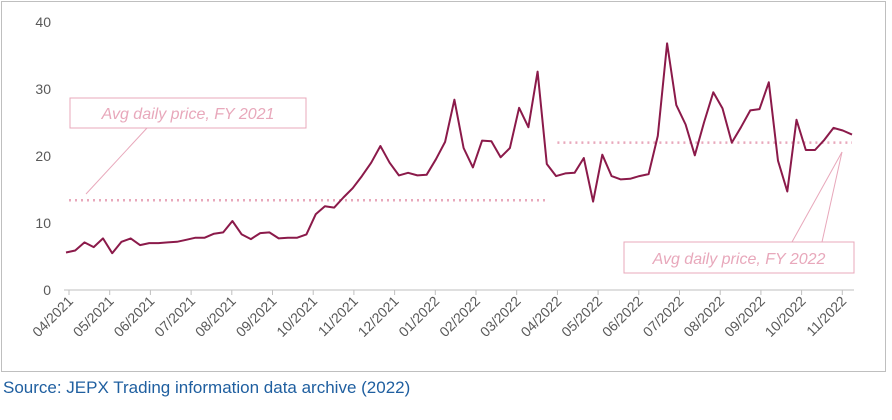 This screenshot has height=420, width=892. I want to click on y-tick-label: 30, so click(43, 89).